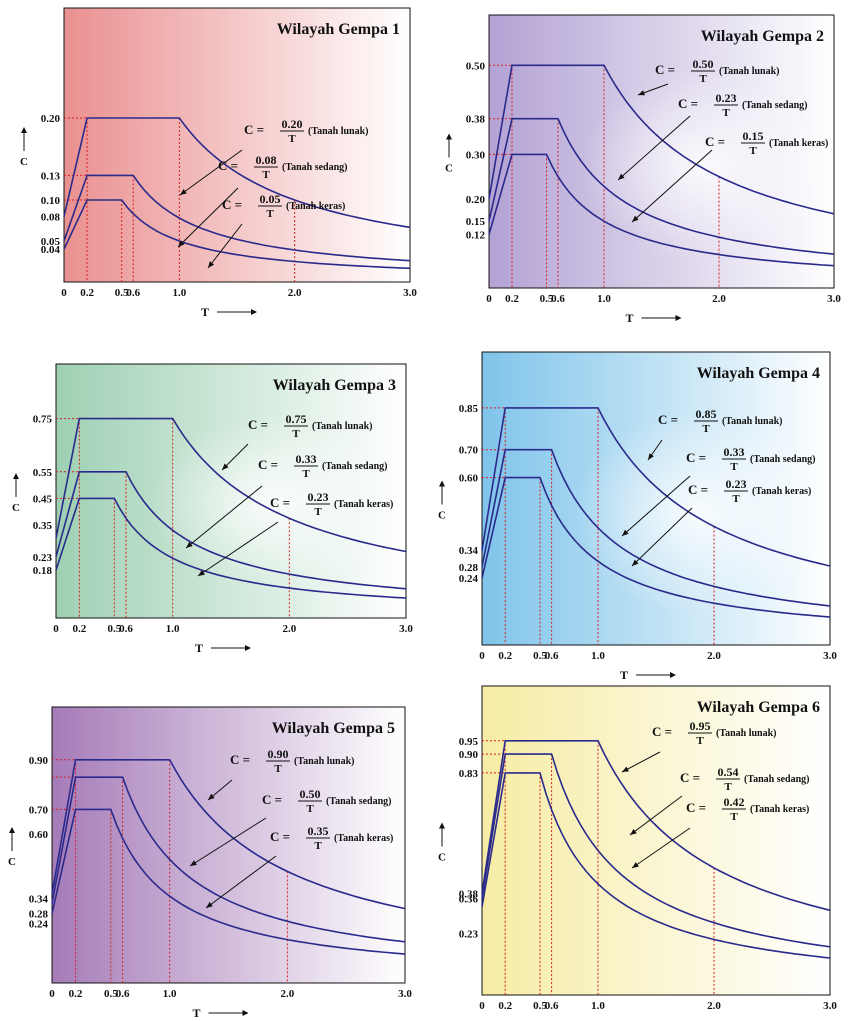  I want to click on y-axis-label: C, so click(449, 169).